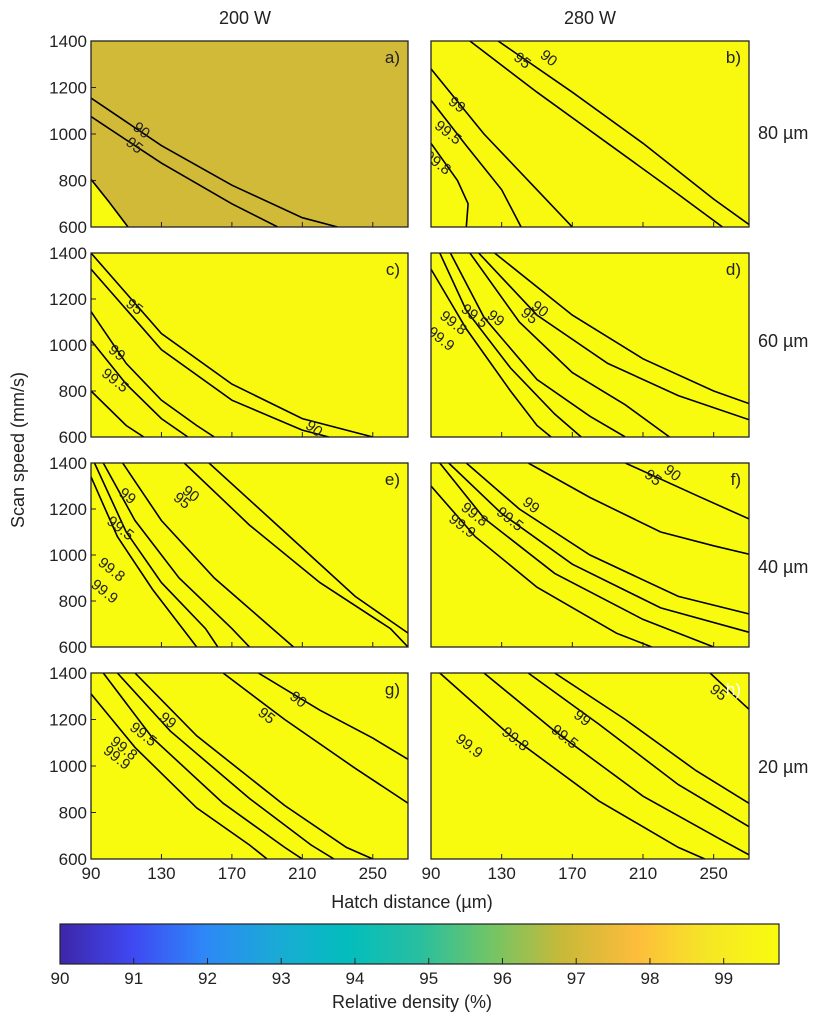 The width and height of the screenshot is (823, 1028). Describe the element at coordinates (502, 978) in the screenshot. I see `colorbar-tick-label: 96` at that location.